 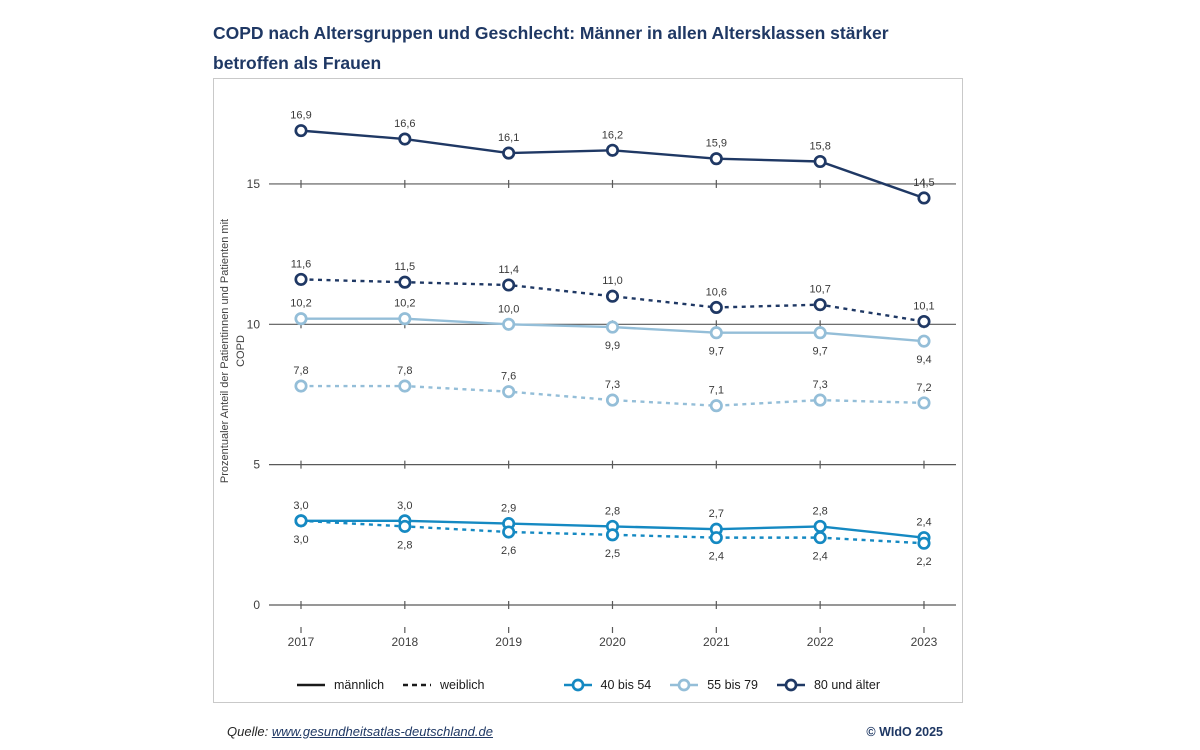 I want to click on y-axis-tick-label: 5, so click(x=256, y=465).